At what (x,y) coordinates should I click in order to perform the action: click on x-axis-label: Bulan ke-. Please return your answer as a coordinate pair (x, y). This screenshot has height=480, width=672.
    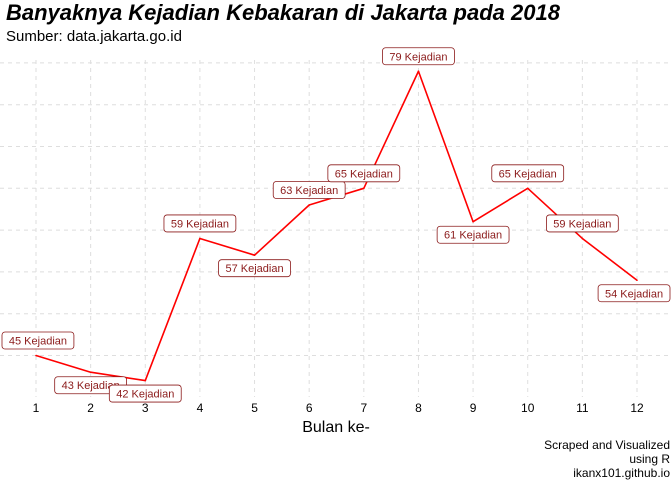
    Looking at the image, I should click on (336, 427).